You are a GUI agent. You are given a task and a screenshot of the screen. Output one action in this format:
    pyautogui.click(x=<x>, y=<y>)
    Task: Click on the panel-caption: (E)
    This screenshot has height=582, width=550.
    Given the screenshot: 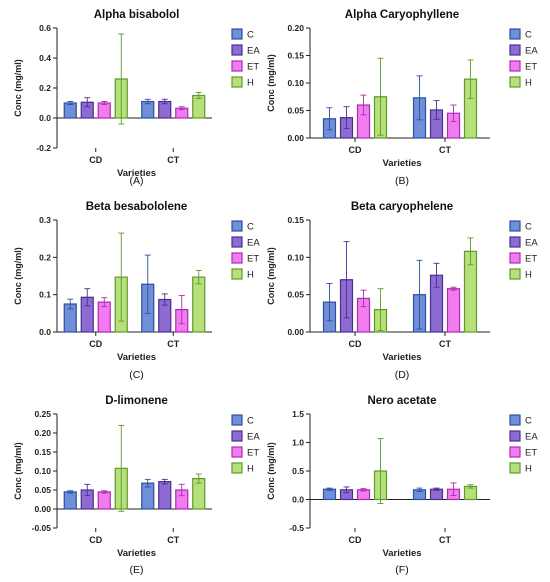 What is the action you would take?
    pyautogui.click(x=137, y=570)
    